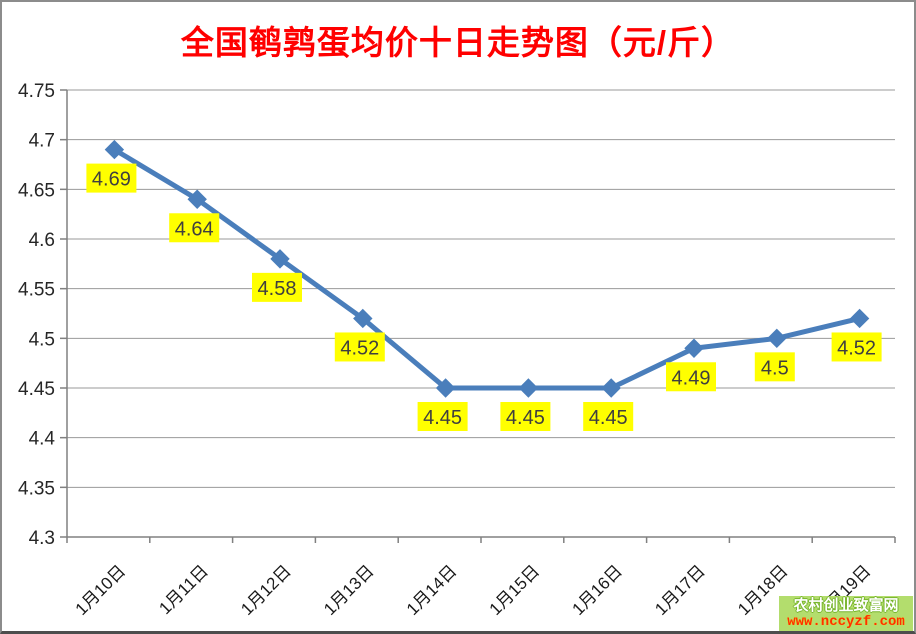 The width and height of the screenshot is (916, 634). I want to click on x-category-label: 1月13日, so click(349, 590).